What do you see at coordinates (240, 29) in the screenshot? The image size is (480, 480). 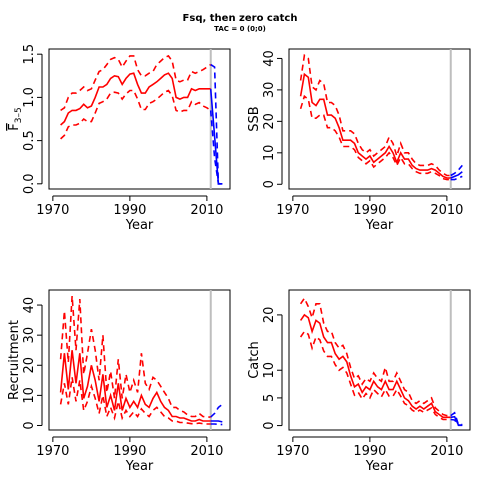 I see `figure-subtitle: TAC = 0 (0;0)` at bounding box center [240, 29].